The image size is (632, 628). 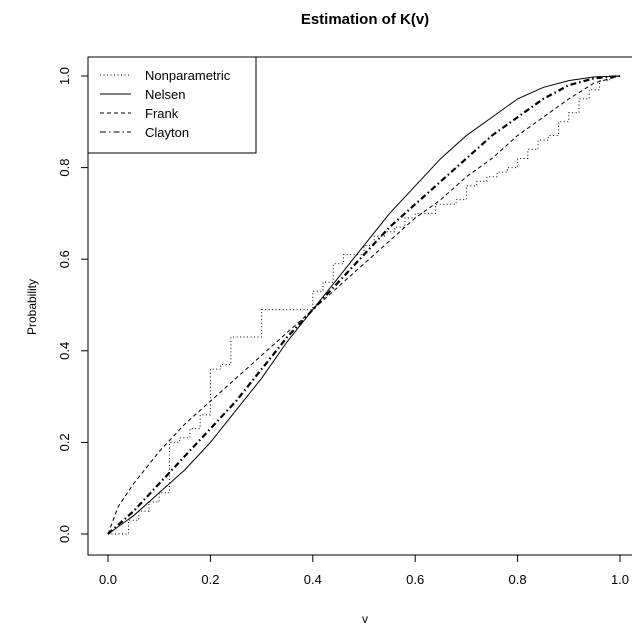 I want to click on y-tick-label: 0.6, so click(x=64, y=259).